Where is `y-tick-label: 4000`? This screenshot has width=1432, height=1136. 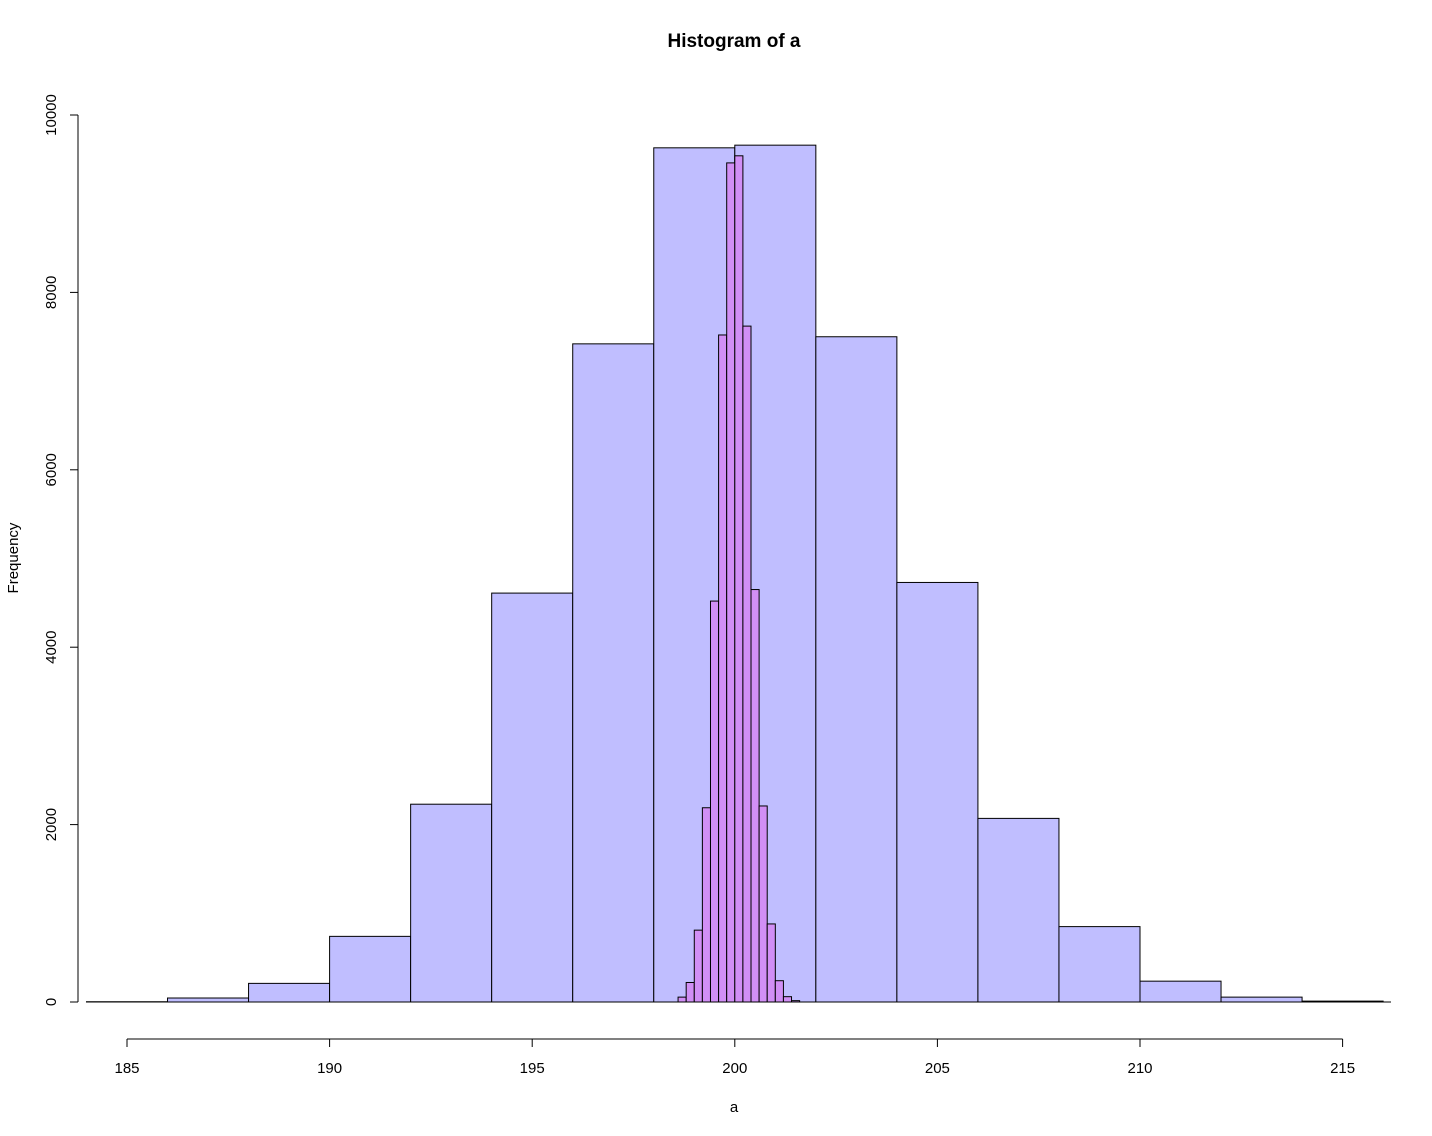 y-tick-label: 4000 is located at coordinates (51, 647).